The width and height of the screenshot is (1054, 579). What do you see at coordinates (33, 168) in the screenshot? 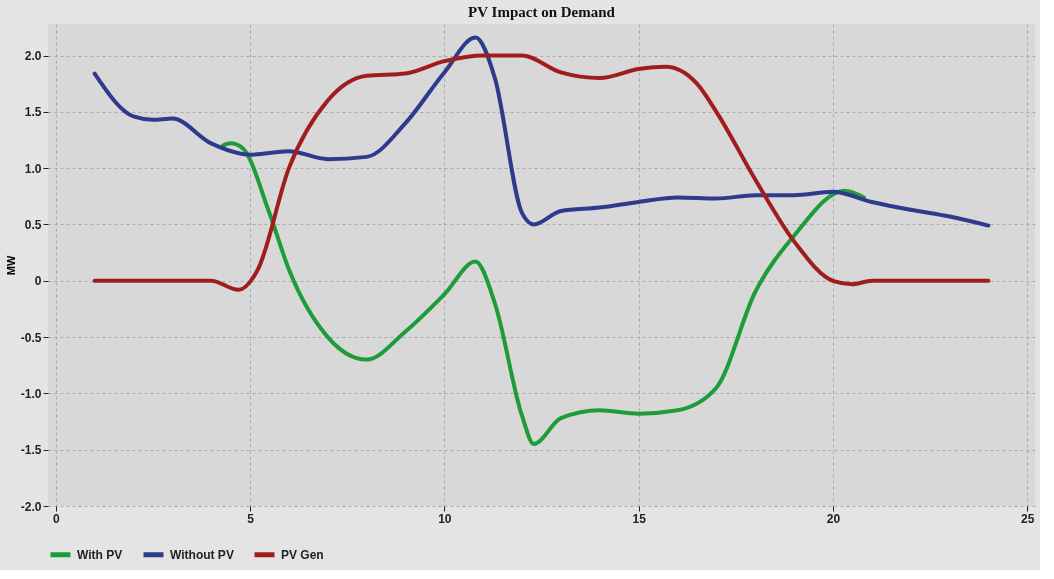
I see `y-tick-label: 1.0` at bounding box center [33, 168].